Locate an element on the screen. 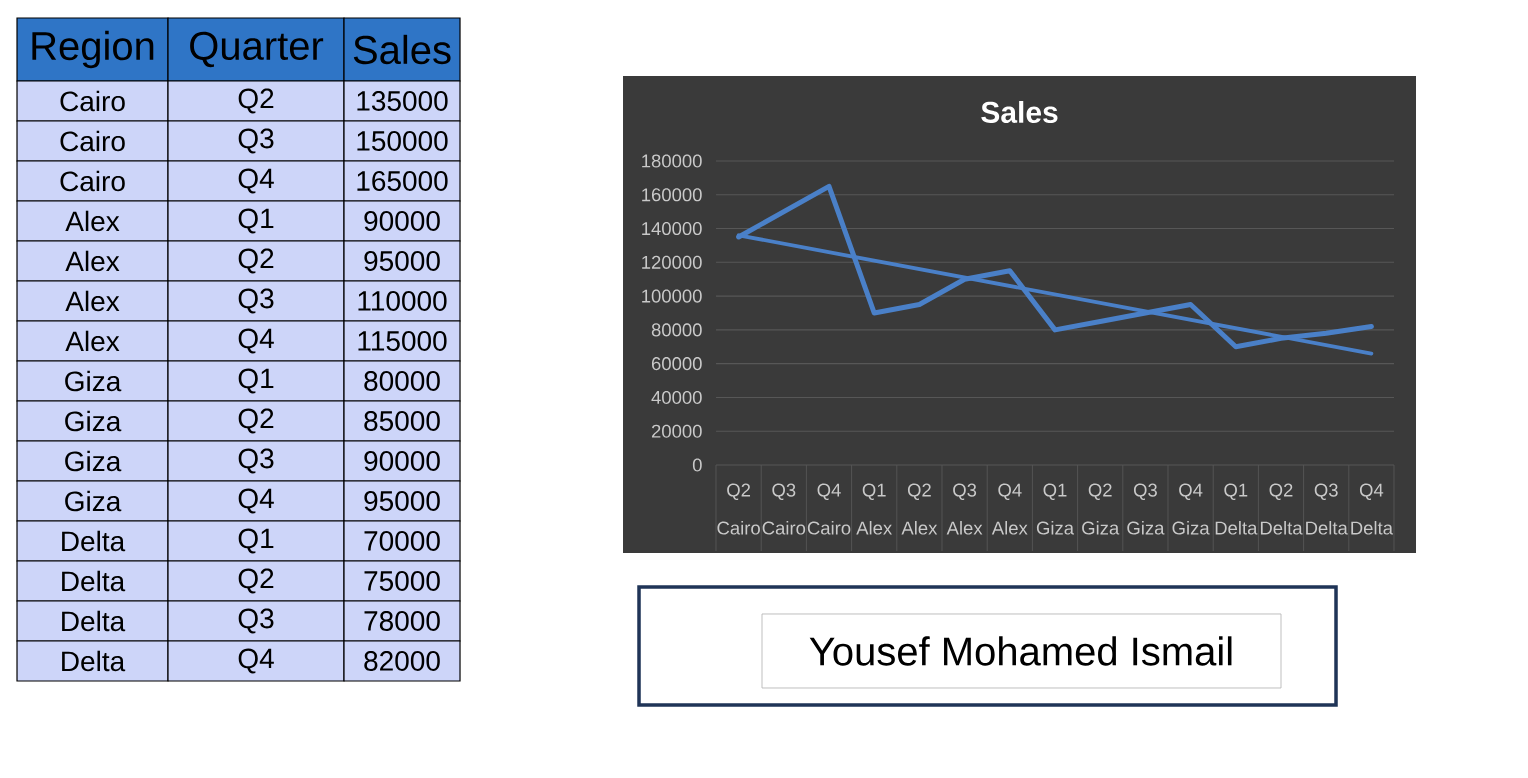  x-tick-label: Q4 Giza is located at coordinates (1191, 509).